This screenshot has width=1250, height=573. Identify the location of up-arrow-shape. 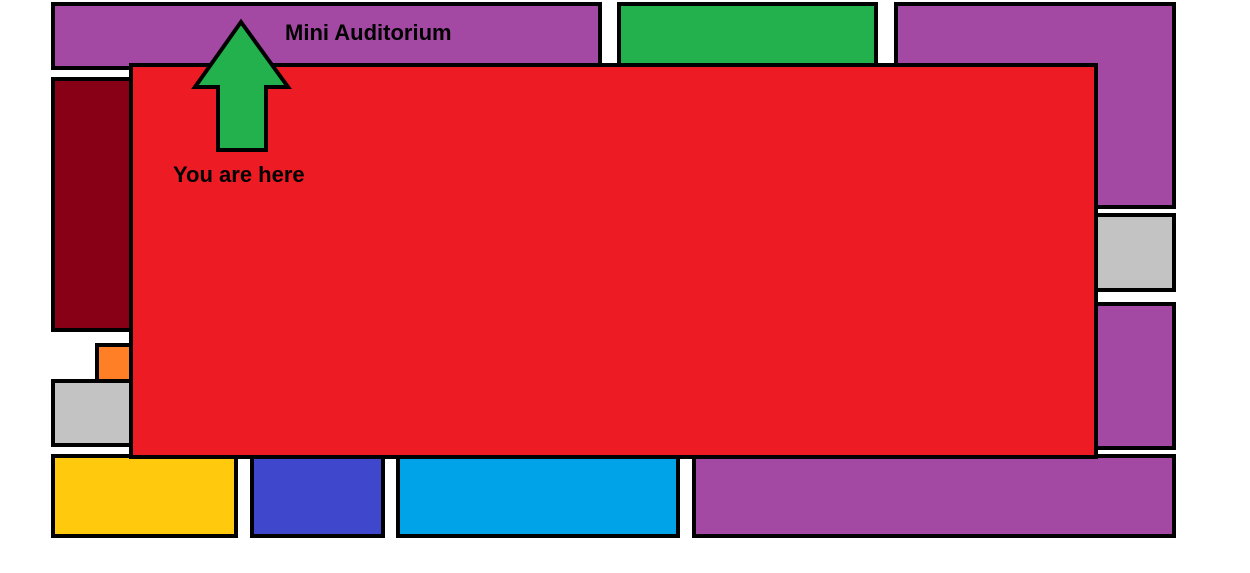
(241, 85).